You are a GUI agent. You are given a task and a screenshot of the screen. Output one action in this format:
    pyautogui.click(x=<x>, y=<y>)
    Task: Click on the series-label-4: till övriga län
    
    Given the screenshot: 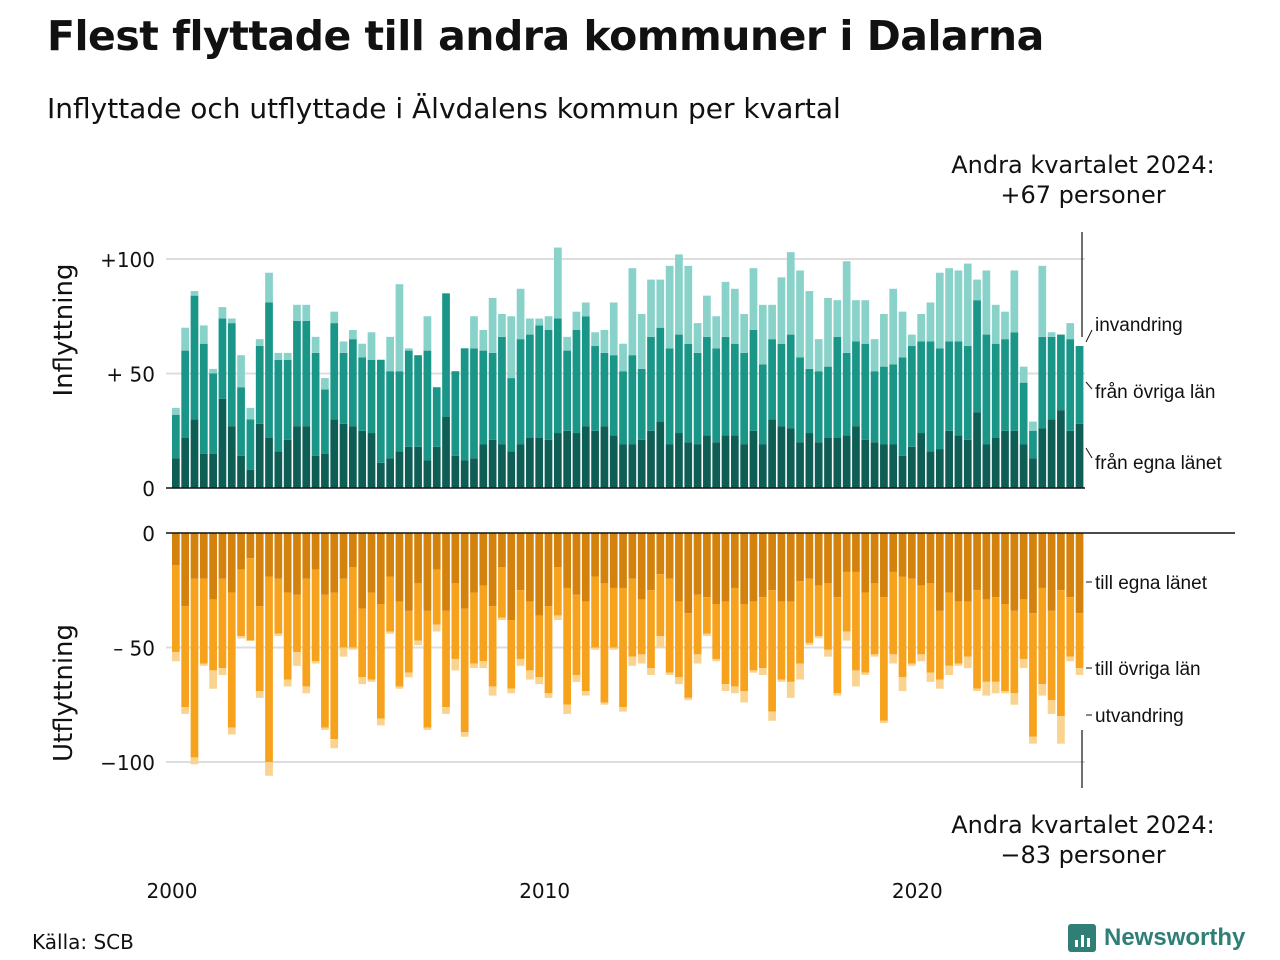 What is the action you would take?
    pyautogui.click(x=1148, y=669)
    